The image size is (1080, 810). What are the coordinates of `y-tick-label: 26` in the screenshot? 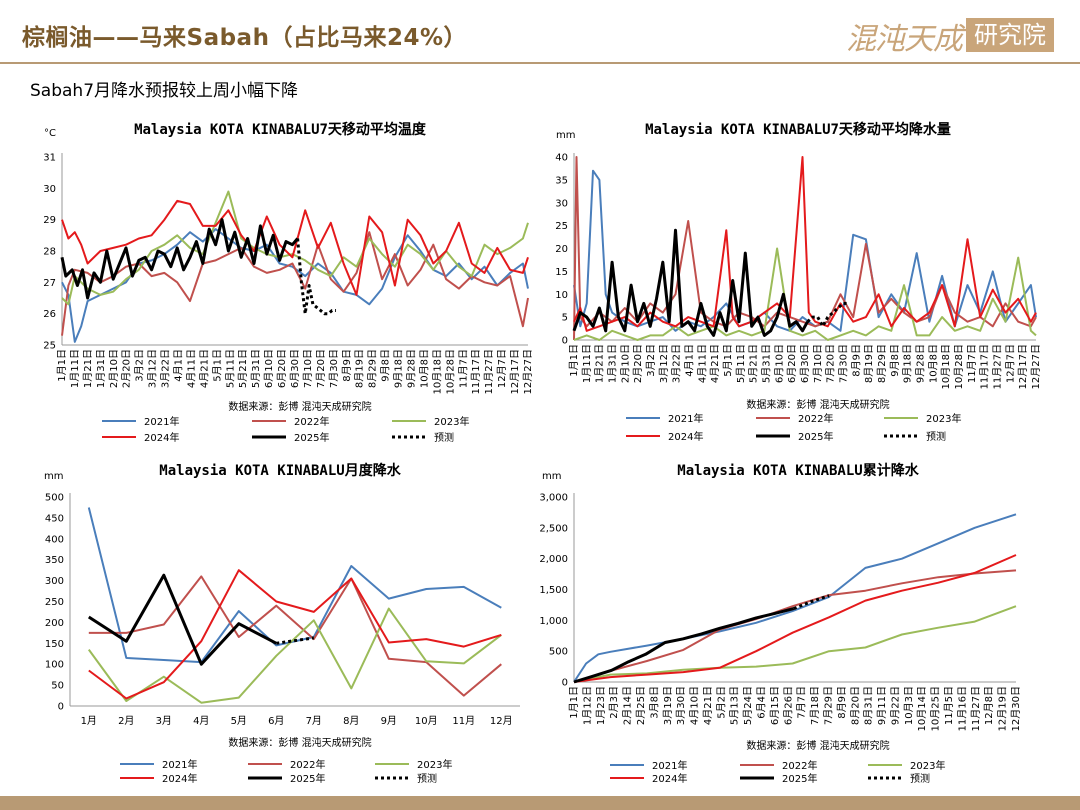 It's located at (49, 314).